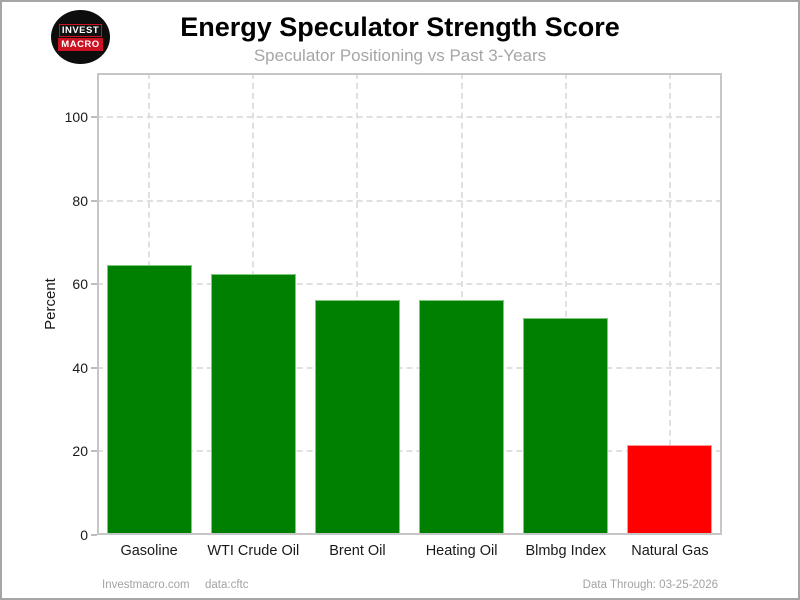 The width and height of the screenshot is (800, 600). Describe the element at coordinates (227, 585) in the screenshot. I see `footer-data-source: data:cftc` at that location.